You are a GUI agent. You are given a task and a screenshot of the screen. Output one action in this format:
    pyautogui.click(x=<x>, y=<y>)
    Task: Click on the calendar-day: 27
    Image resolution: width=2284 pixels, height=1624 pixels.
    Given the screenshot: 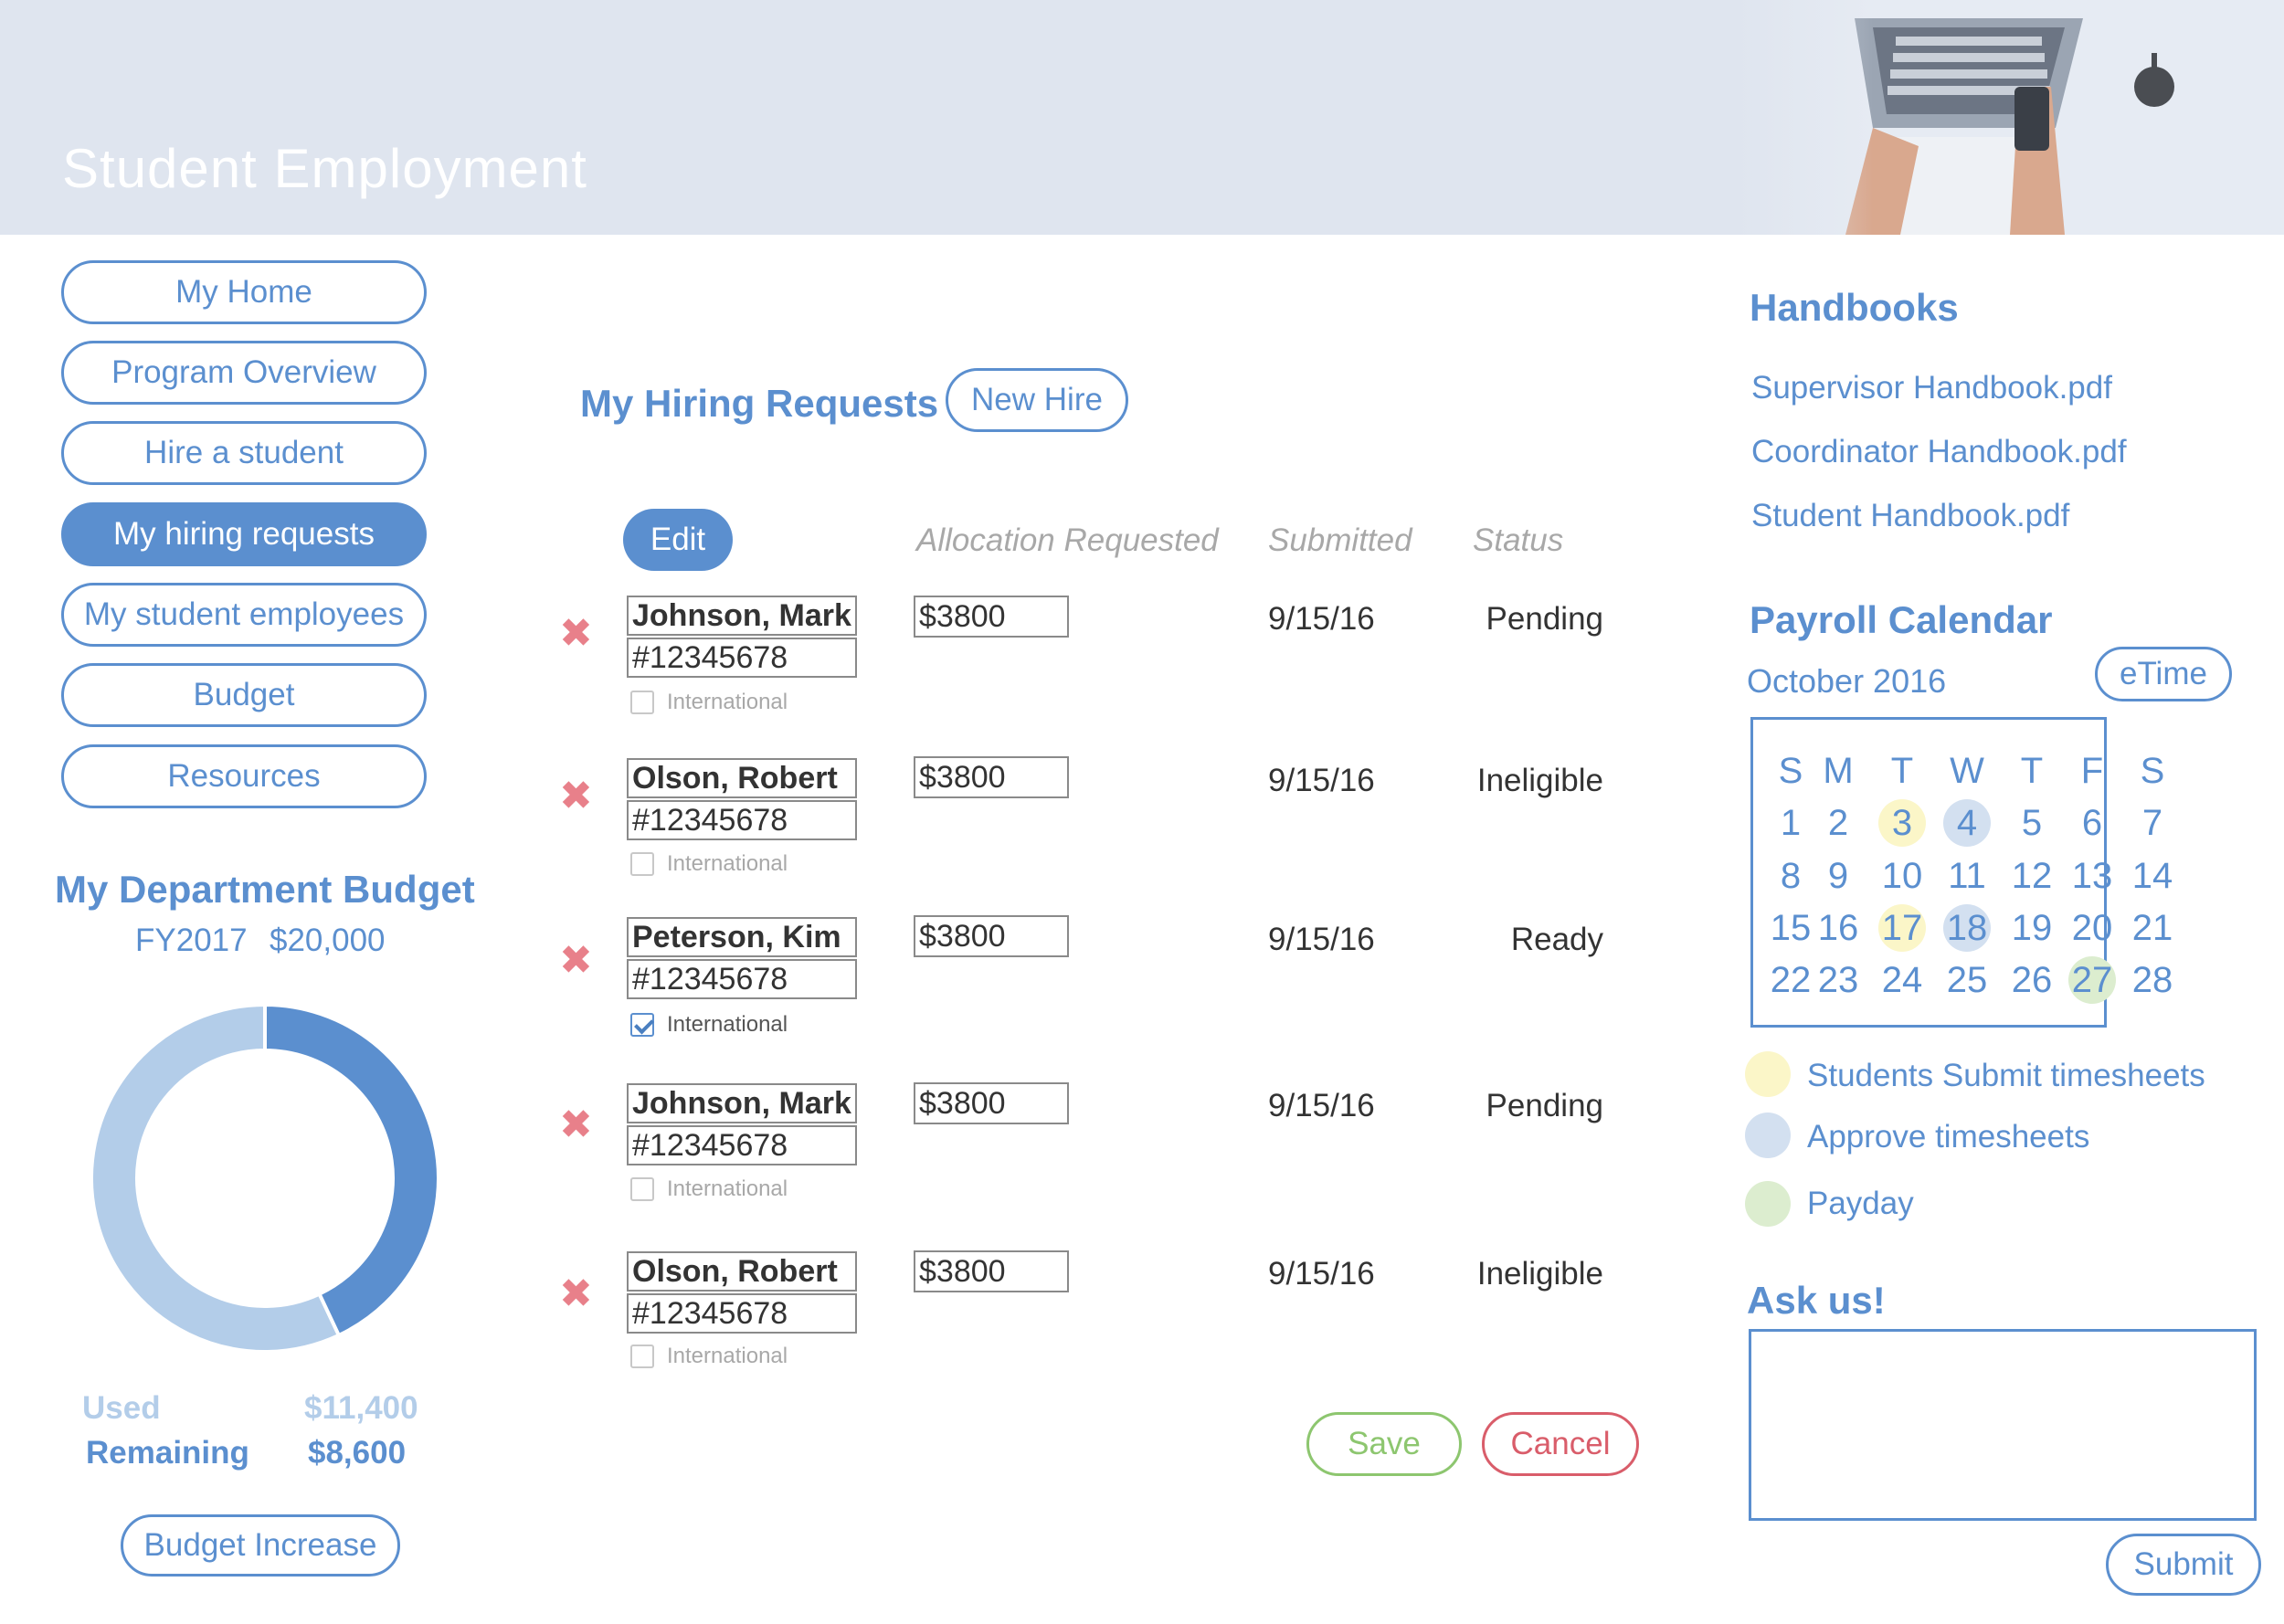 What is the action you would take?
    pyautogui.click(x=2092, y=979)
    